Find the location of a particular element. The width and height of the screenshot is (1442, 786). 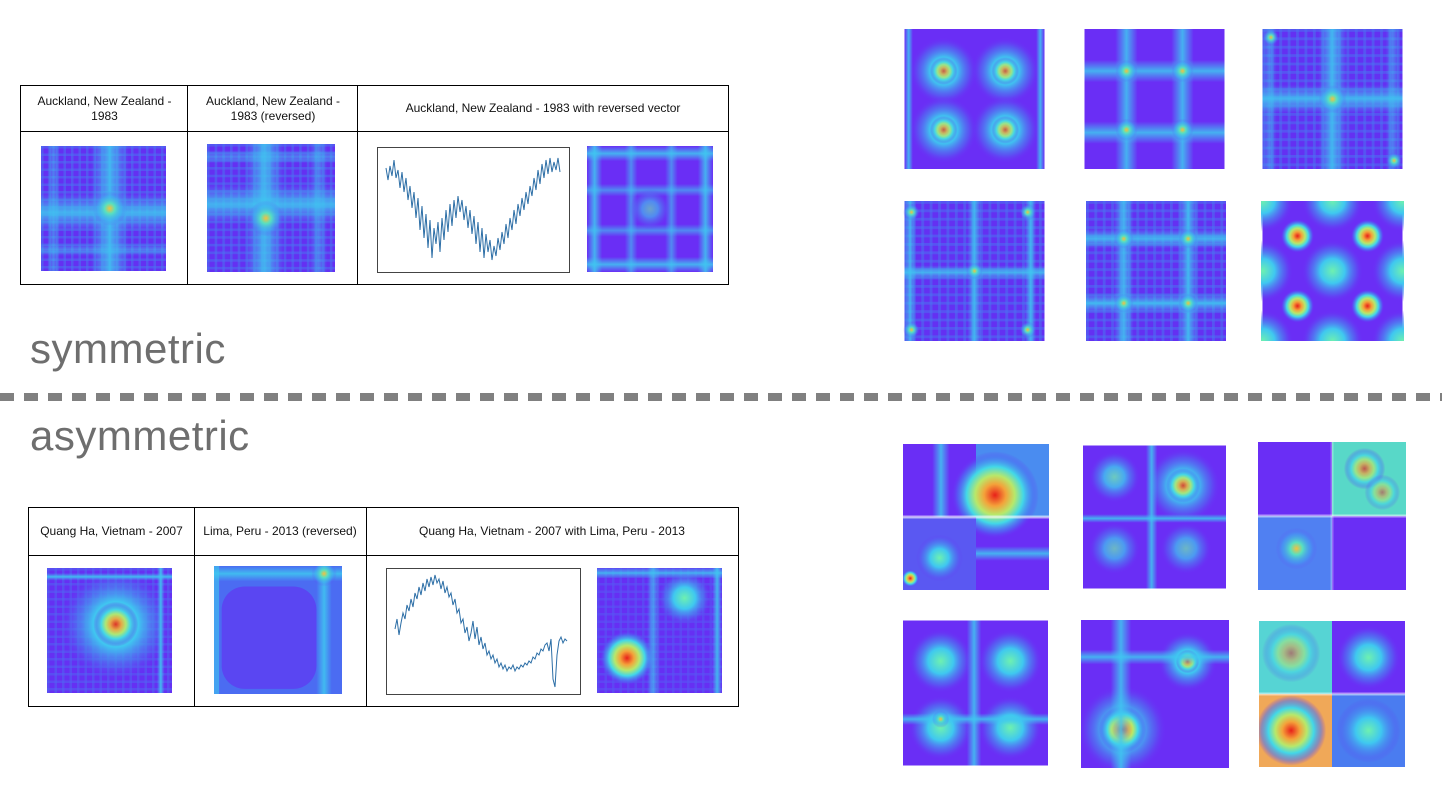

auckland-reversed-vector-heatmap is located at coordinates (650, 209).